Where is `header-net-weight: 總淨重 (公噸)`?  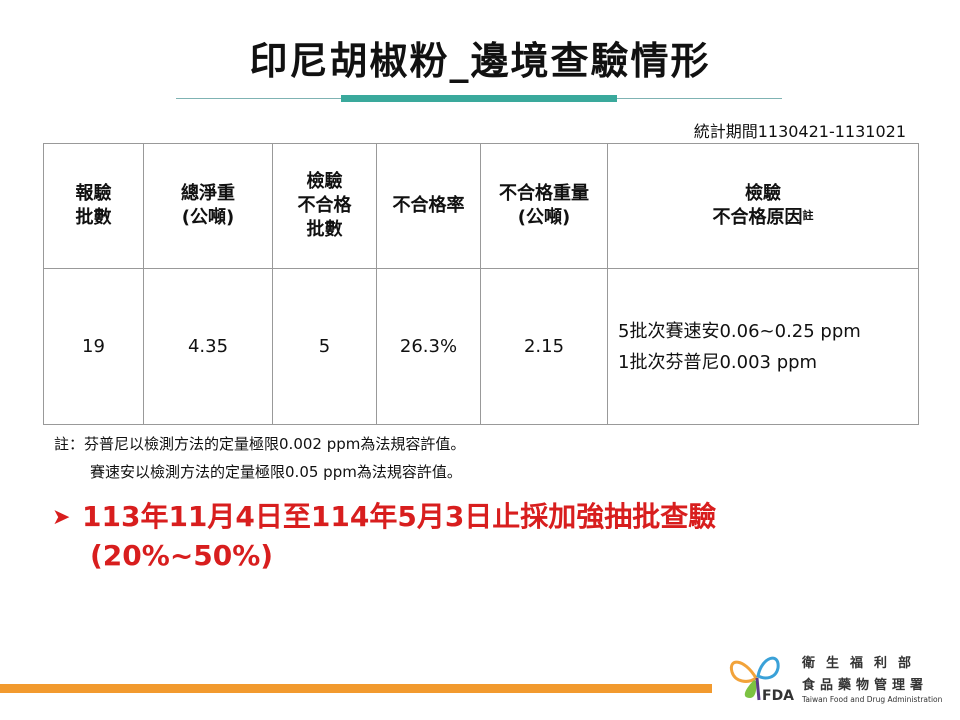
header-net-weight: 總淨重 (公噸) is located at coordinates (208, 206).